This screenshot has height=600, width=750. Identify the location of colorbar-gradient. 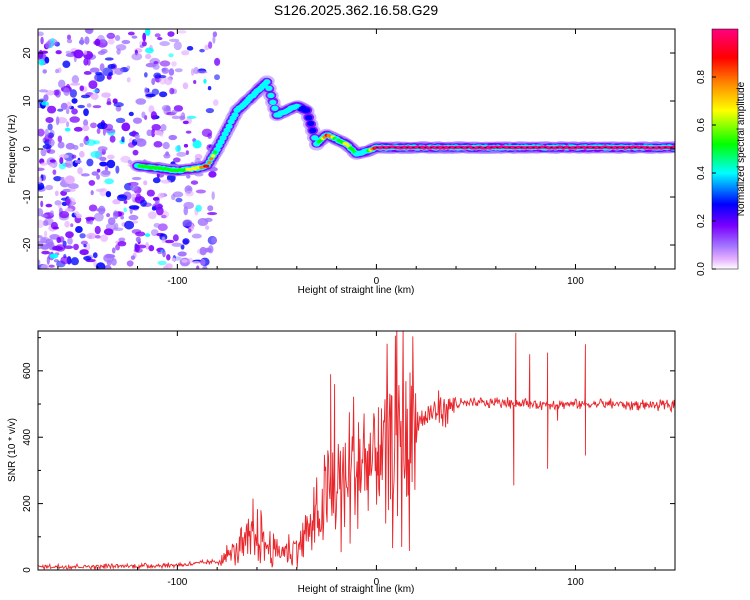
(725, 149).